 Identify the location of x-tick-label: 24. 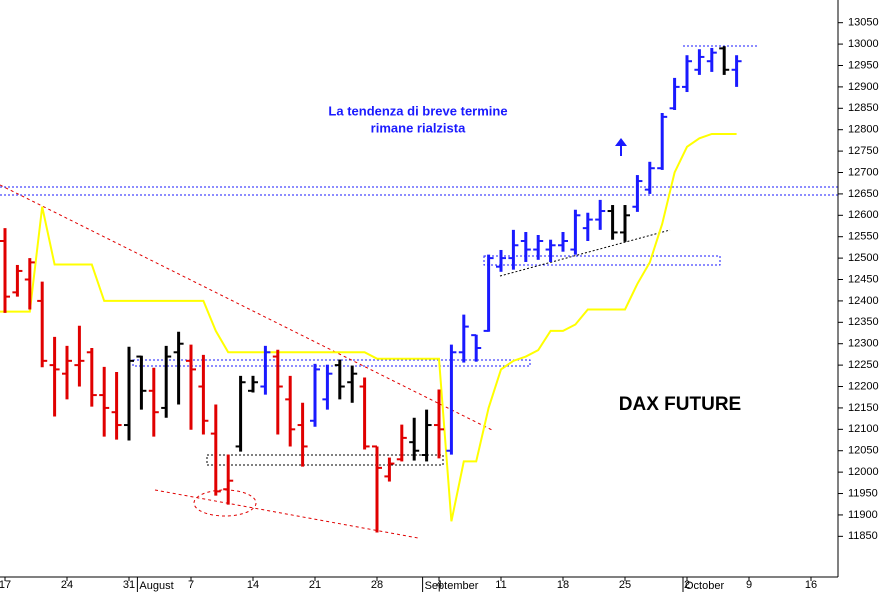
(67, 585).